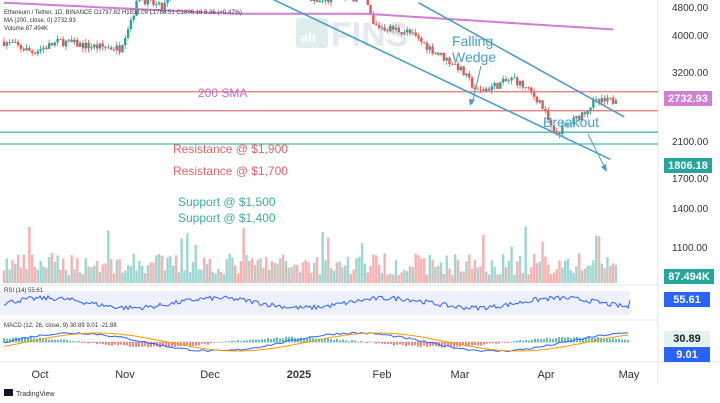  Describe the element at coordinates (686, 355) in the screenshot. I see `macd-badge-2-text: 9.01` at that location.